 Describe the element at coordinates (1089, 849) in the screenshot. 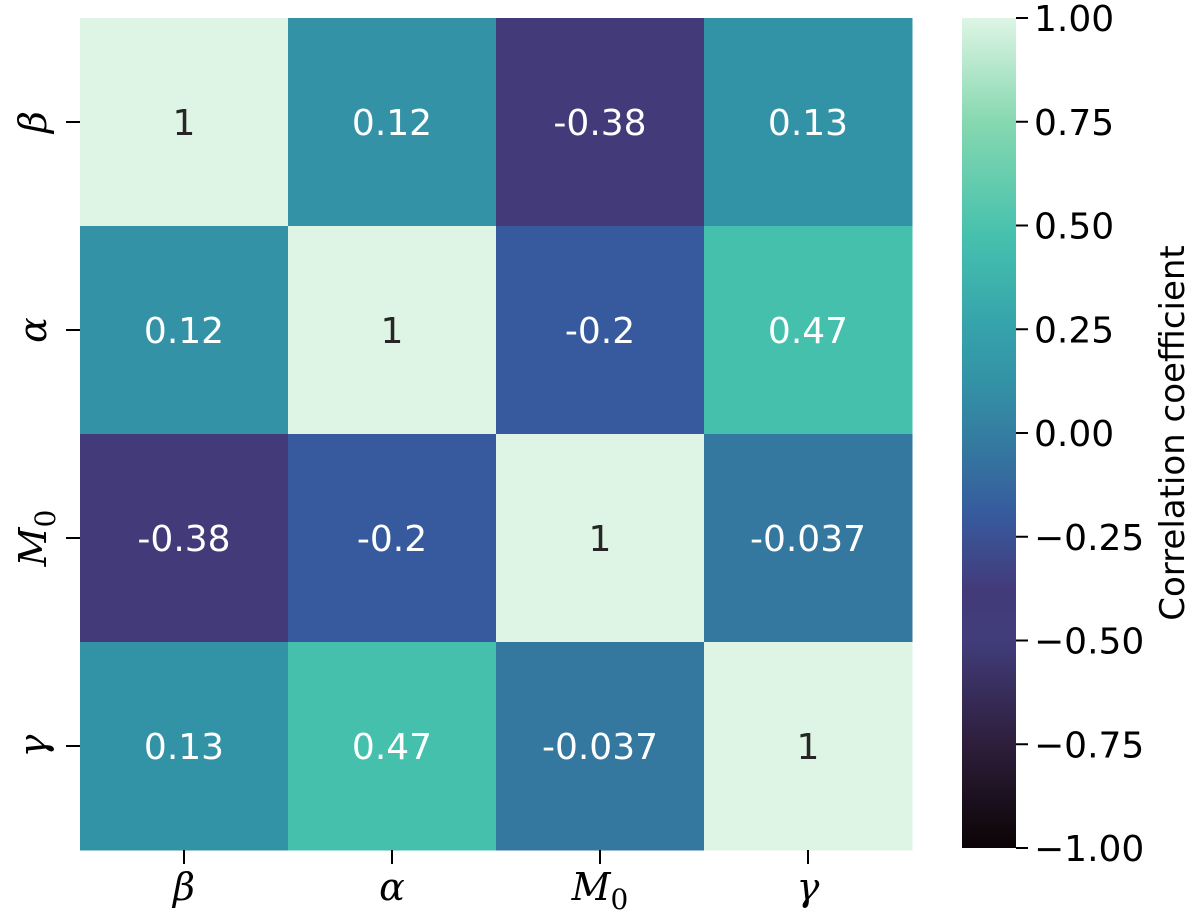

I see `colorbar-tick-label: −1.00` at that location.